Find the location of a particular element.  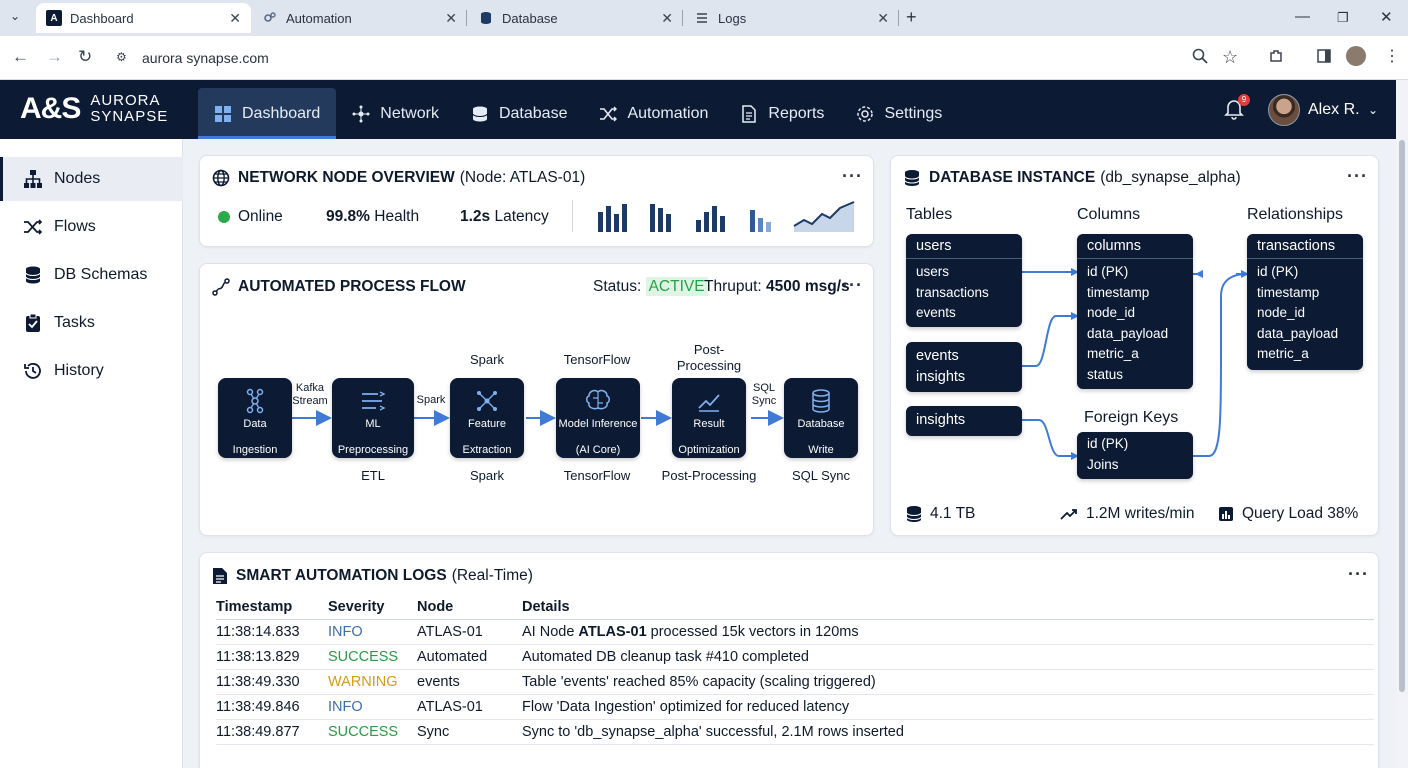

flow-arrows is located at coordinates (538, 418).